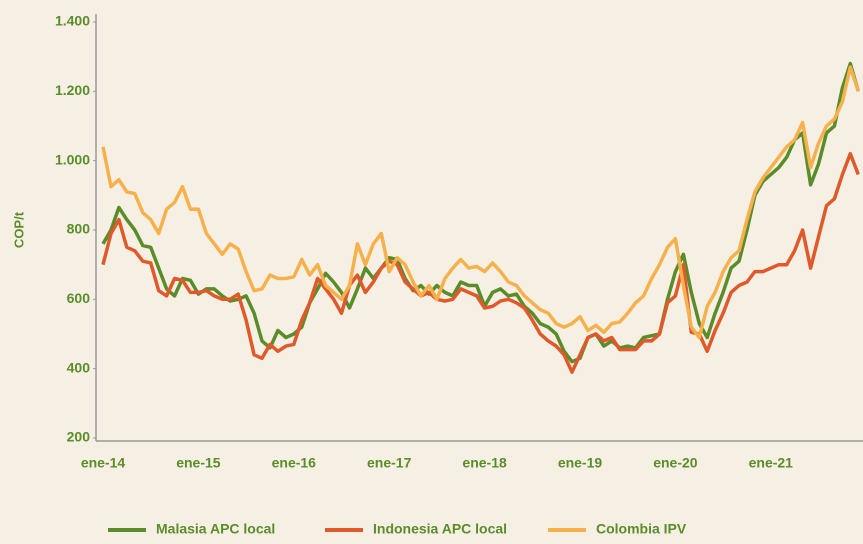 This screenshot has width=863, height=544. Describe the element at coordinates (72, 159) in the screenshot. I see `y-tick-label: 1.000` at that location.